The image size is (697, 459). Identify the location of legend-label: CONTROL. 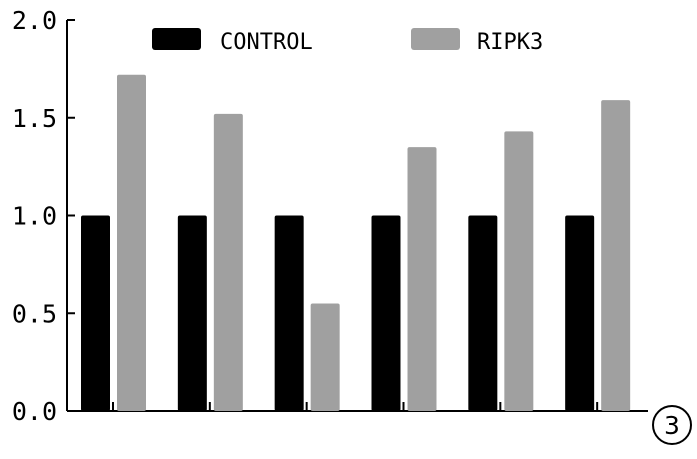
(266, 42).